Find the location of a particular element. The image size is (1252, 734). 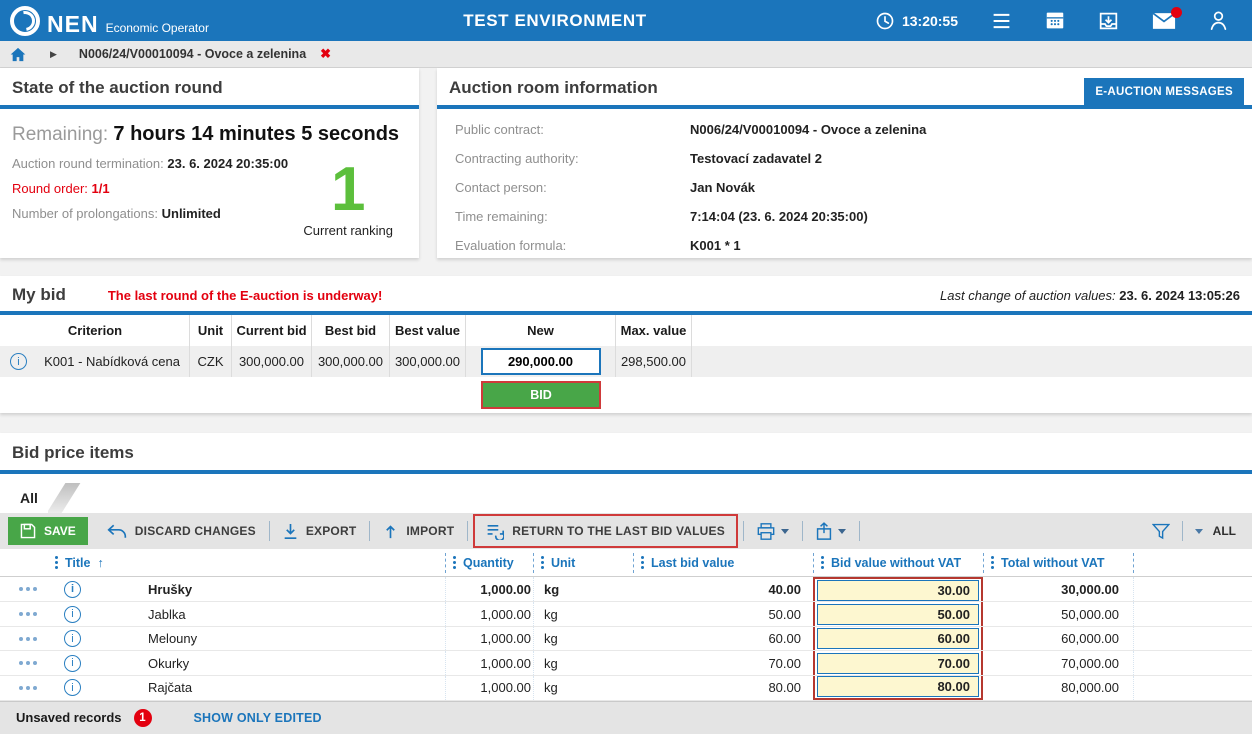

import-icon is located at coordinates (390, 531).